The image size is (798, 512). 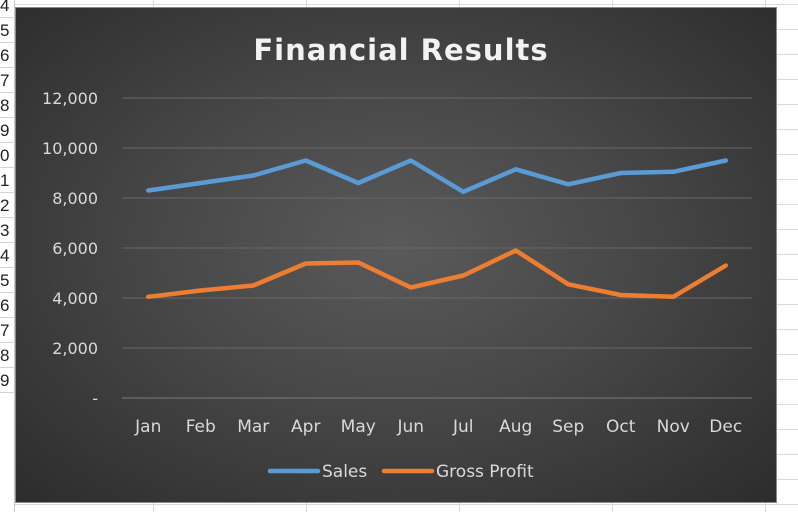 What do you see at coordinates (95, 398) in the screenshot?
I see `y-tick-label: -` at bounding box center [95, 398].